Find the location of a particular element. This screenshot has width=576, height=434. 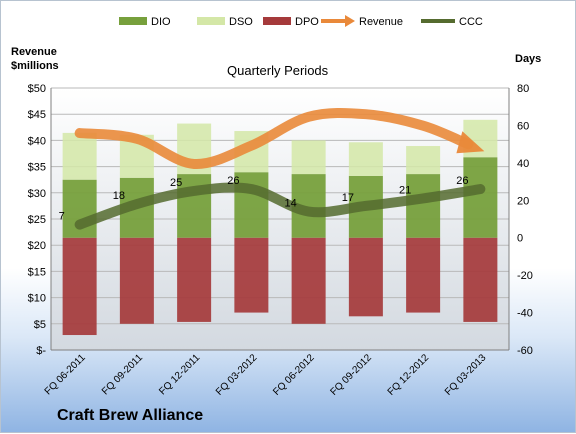

left-axis-title-line-1: Revenue is located at coordinates (34, 52).